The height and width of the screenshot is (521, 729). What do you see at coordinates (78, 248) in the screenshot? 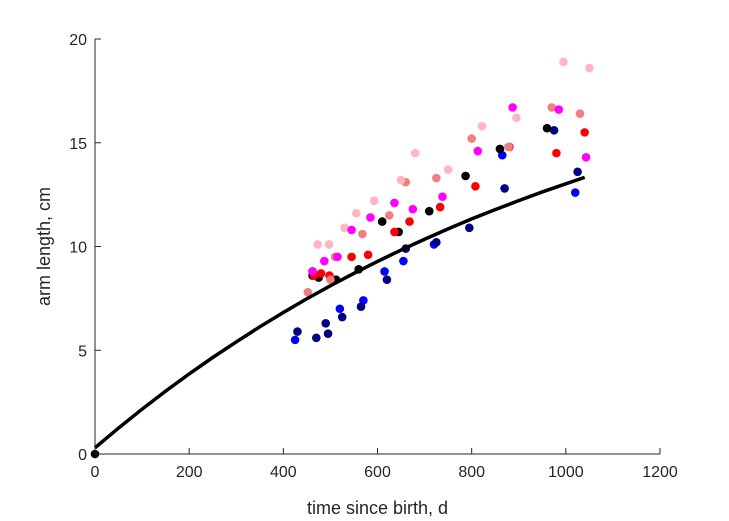
I see `y-tick-label: 10` at bounding box center [78, 248].